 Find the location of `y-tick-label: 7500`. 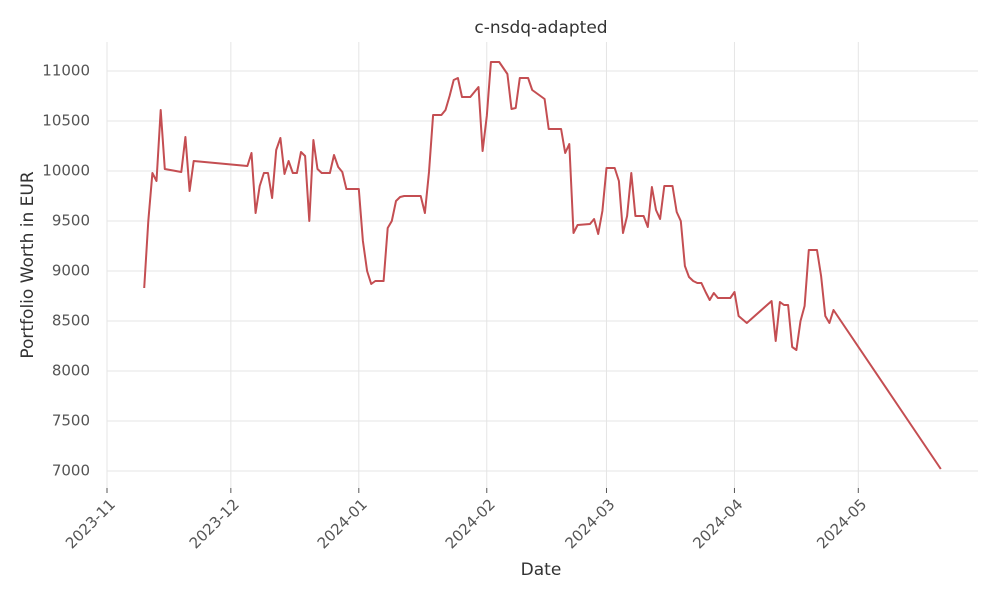

y-tick-label: 7500 is located at coordinates (71, 421).